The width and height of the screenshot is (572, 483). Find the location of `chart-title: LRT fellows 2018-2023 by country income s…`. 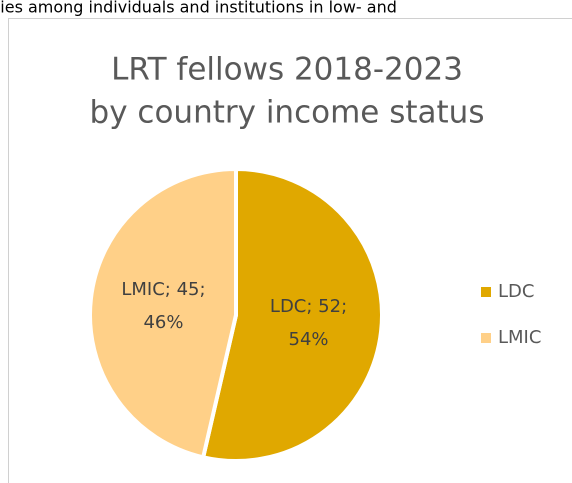

chart-title: LRT fellows 2018-2023 by country income s… is located at coordinates (287, 90).